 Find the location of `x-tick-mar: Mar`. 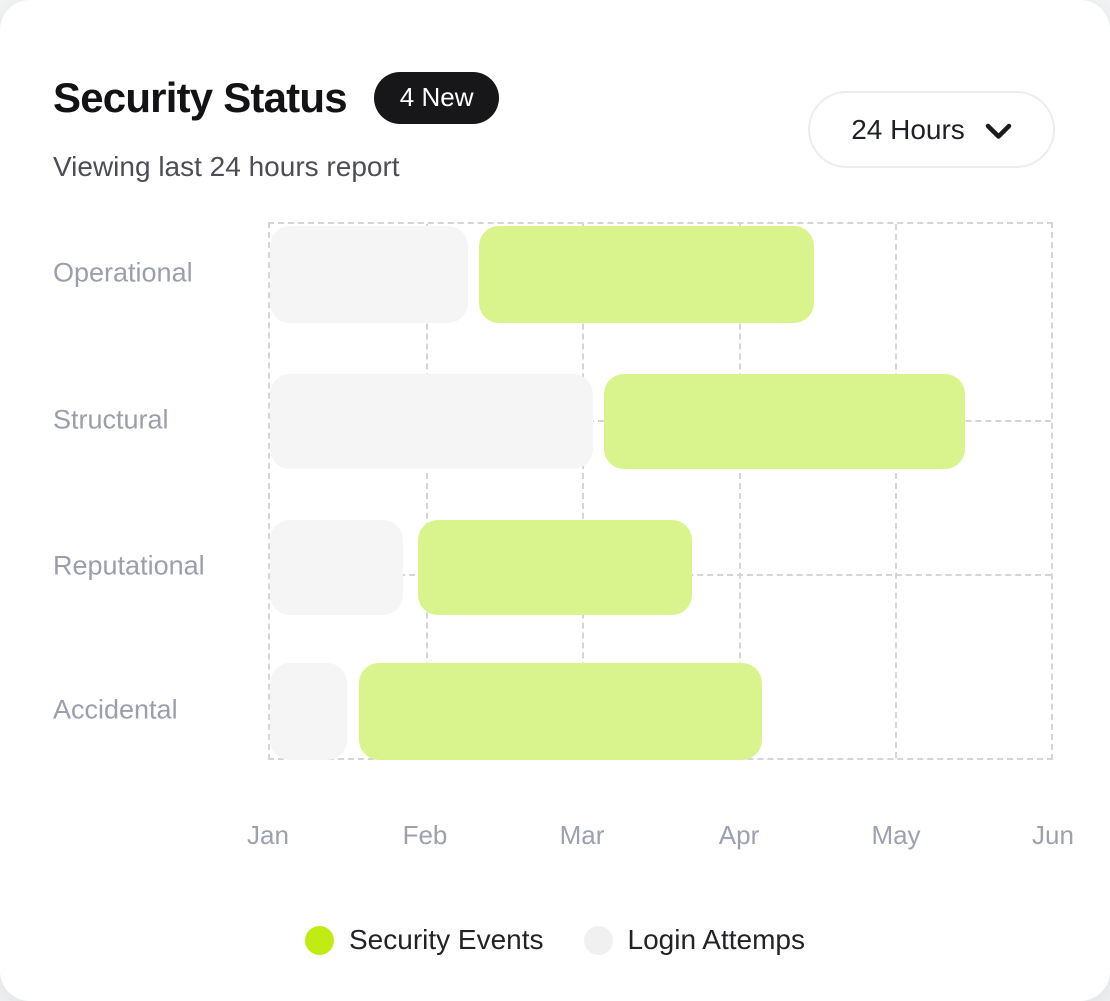

x-tick-mar: Mar is located at coordinates (582, 835).